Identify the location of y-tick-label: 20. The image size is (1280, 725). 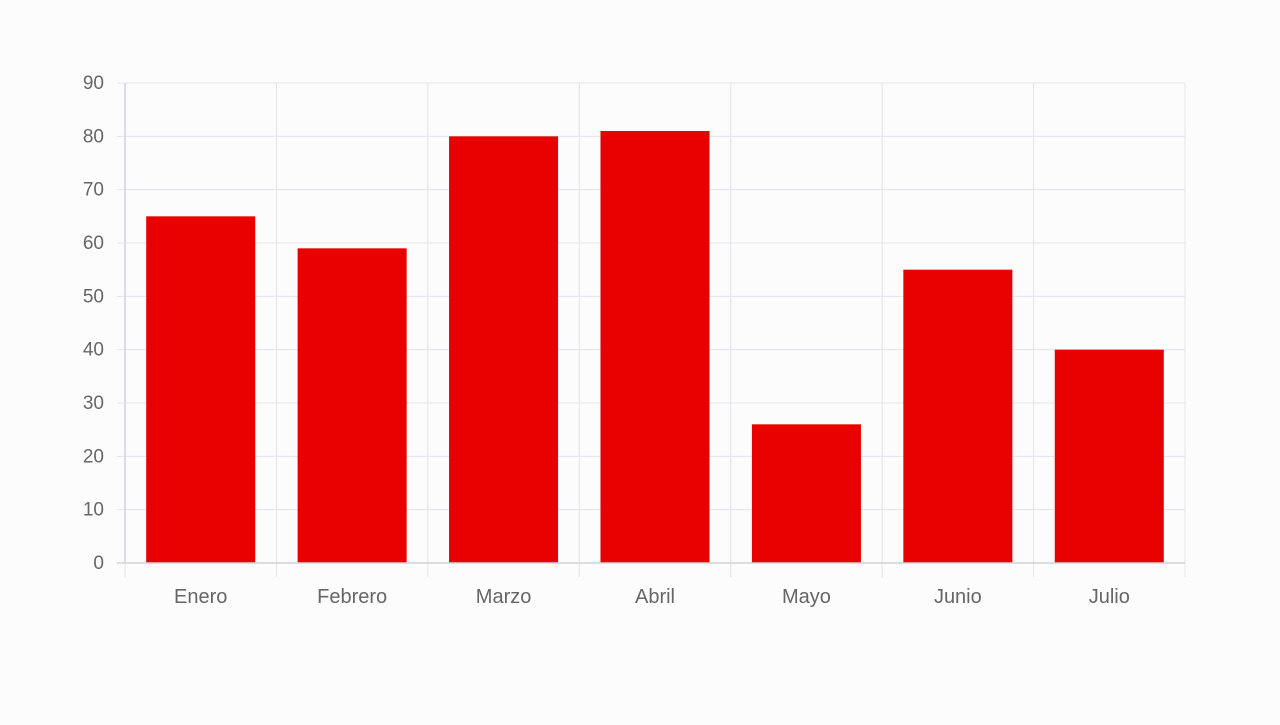
(93, 456).